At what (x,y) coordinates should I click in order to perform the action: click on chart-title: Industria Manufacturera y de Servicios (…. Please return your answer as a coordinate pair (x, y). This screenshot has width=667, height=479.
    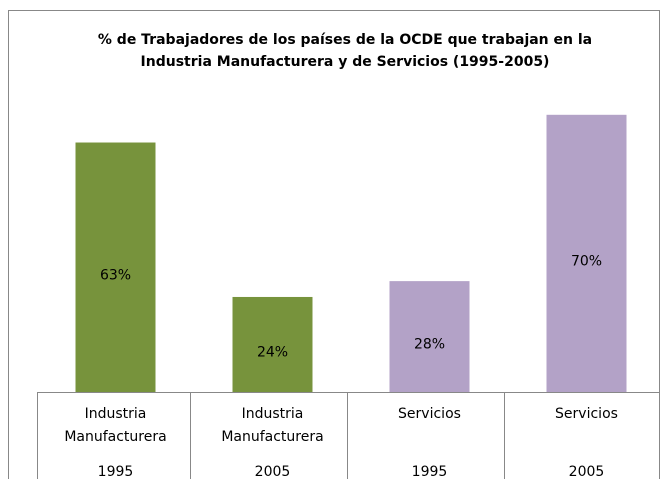
    Looking at the image, I should click on (345, 62).